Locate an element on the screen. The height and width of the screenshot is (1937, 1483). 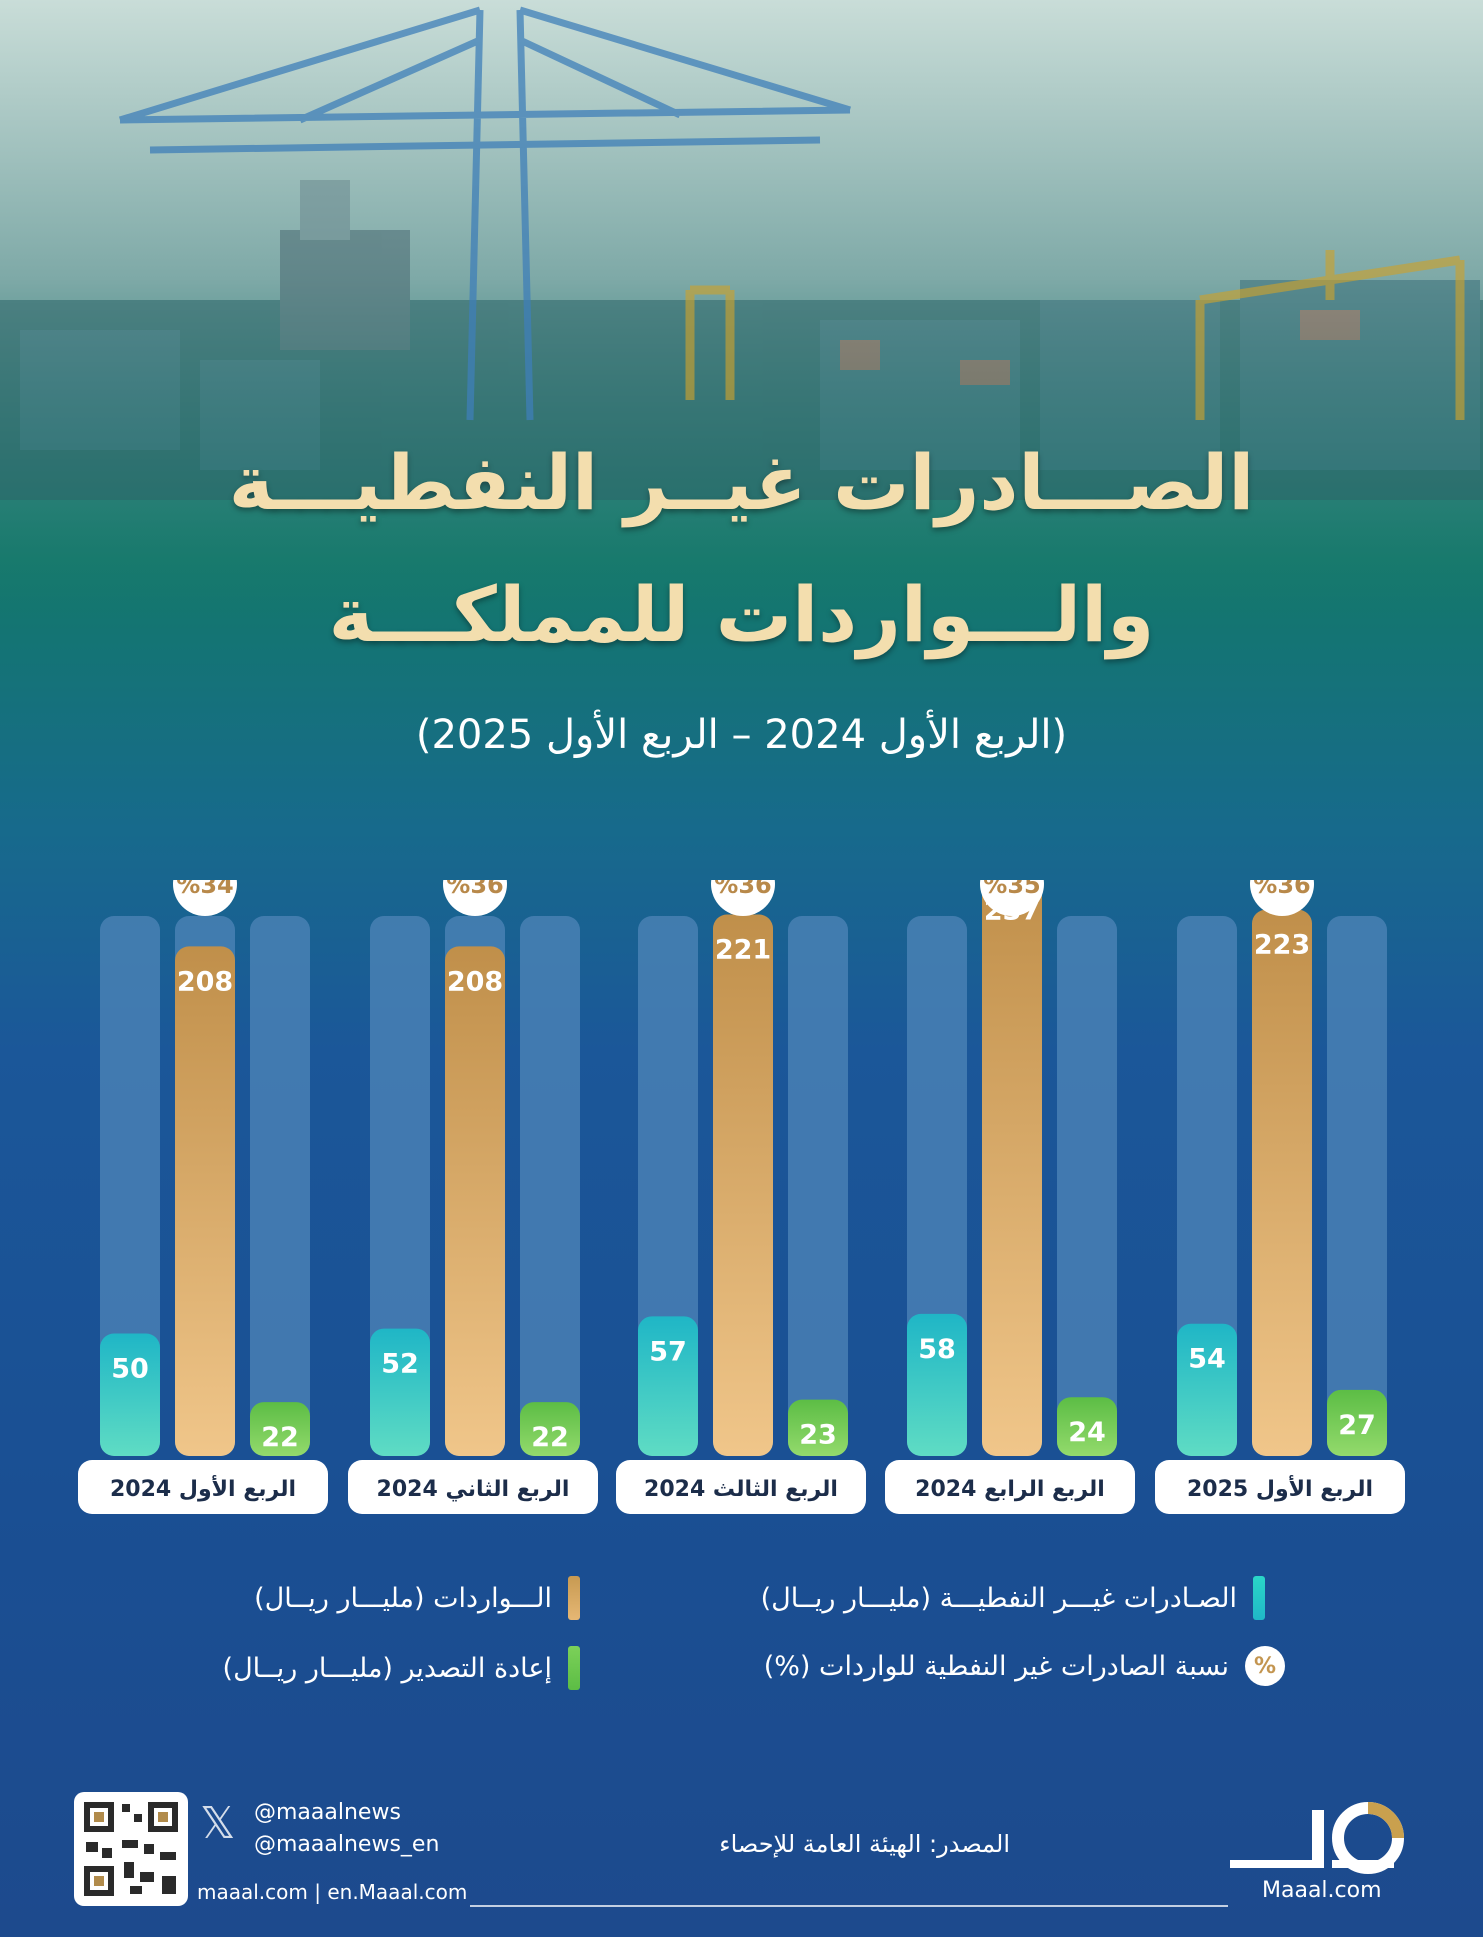
ratio-label: %34 is located at coordinates (204, 889).